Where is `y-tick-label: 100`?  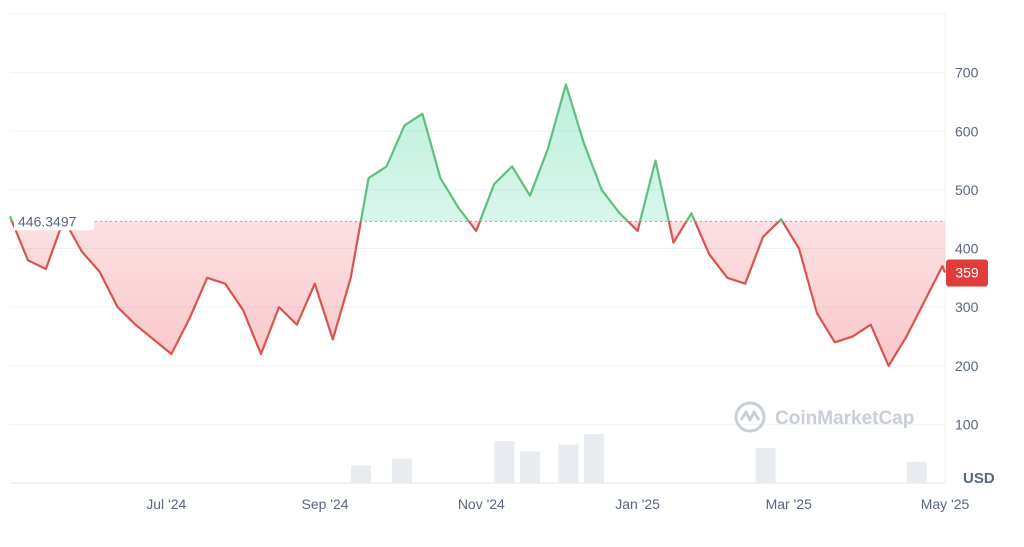 y-tick-label: 100 is located at coordinates (967, 424).